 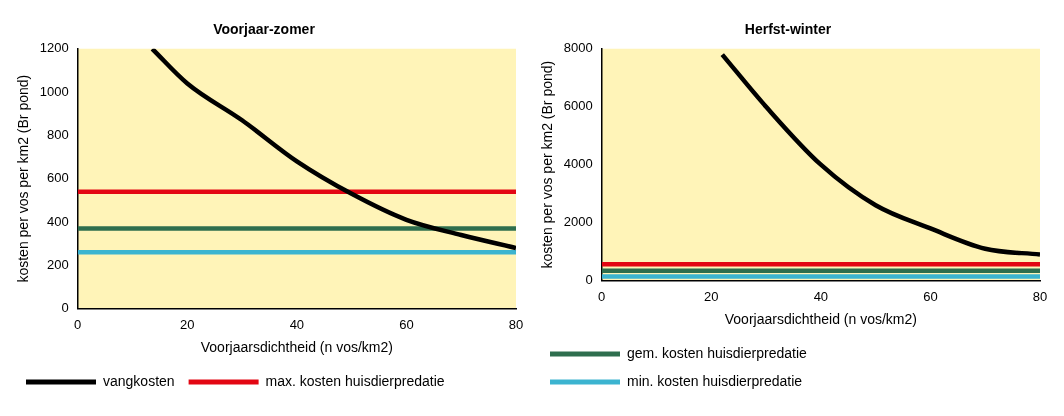 I want to click on y-tick-label: 1200, so click(x=54, y=48).